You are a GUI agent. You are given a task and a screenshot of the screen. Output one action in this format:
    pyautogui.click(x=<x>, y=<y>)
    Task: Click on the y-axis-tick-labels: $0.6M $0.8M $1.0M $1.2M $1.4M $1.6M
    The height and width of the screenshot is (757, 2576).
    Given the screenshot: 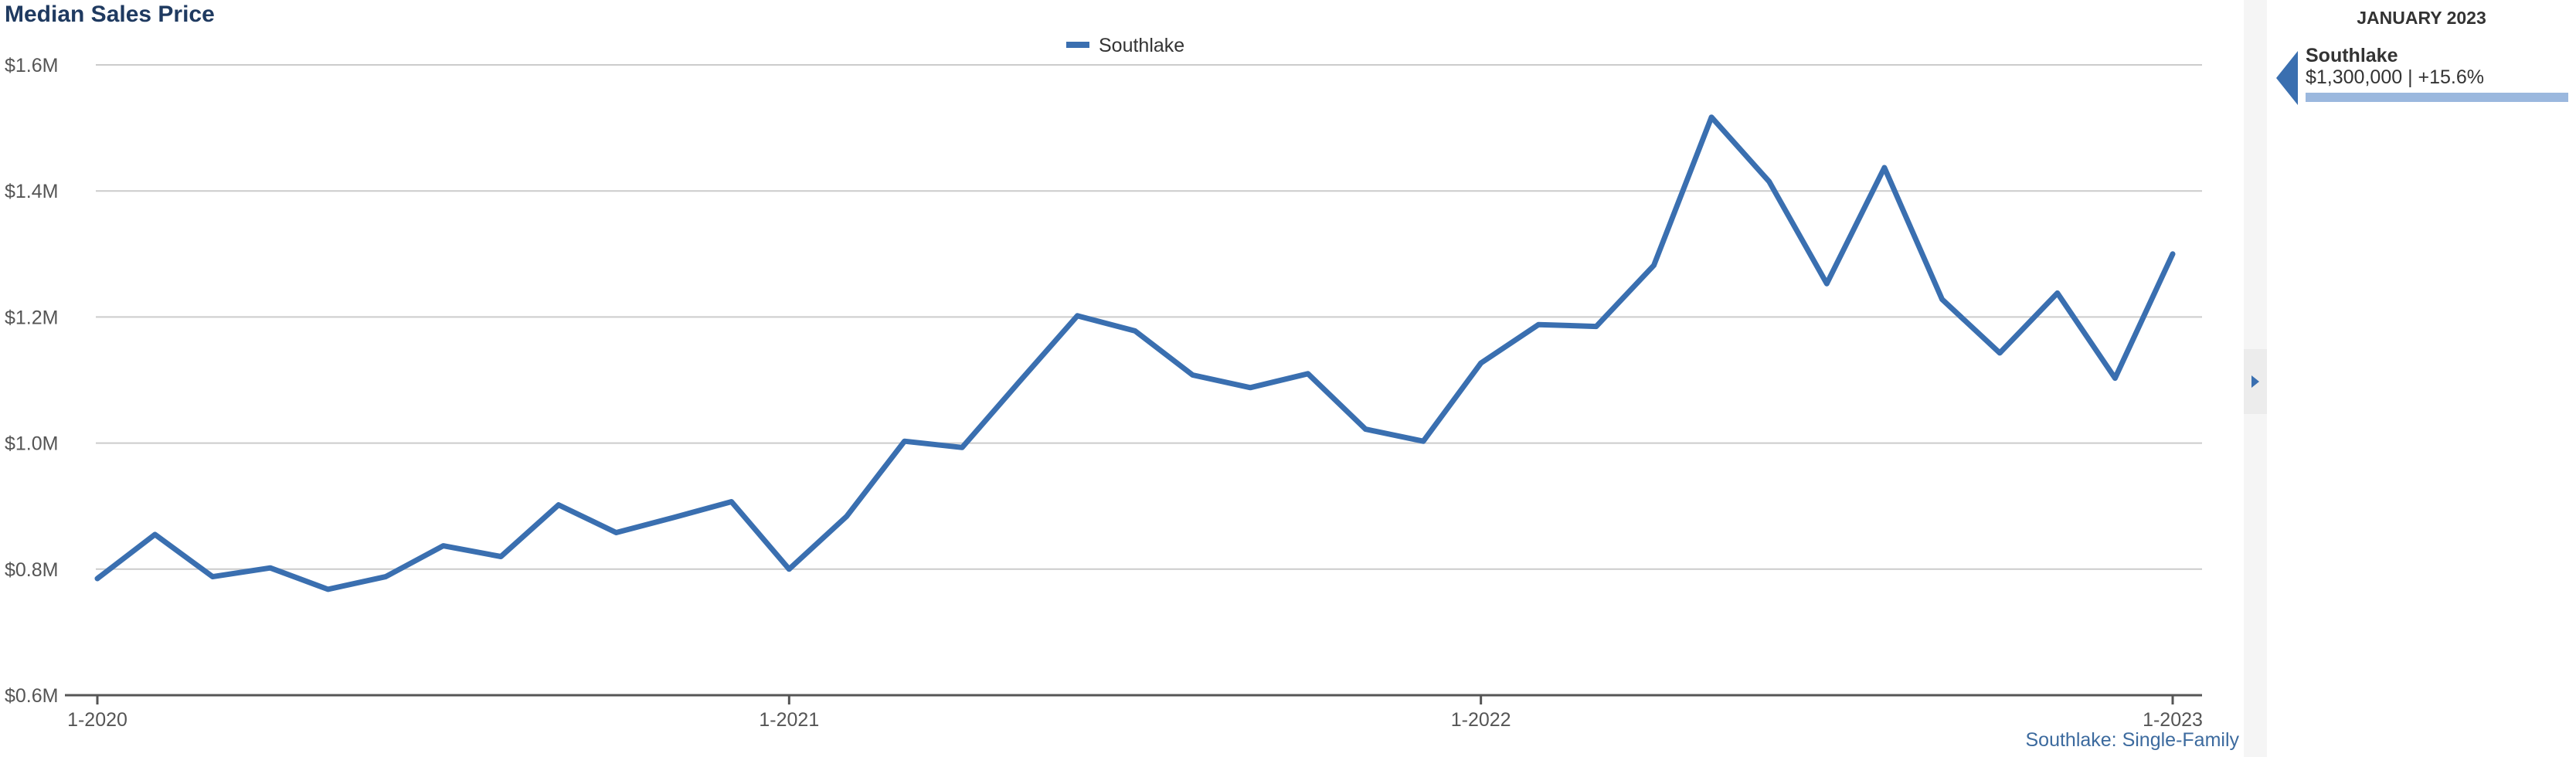 What is the action you would take?
    pyautogui.click(x=31, y=381)
    